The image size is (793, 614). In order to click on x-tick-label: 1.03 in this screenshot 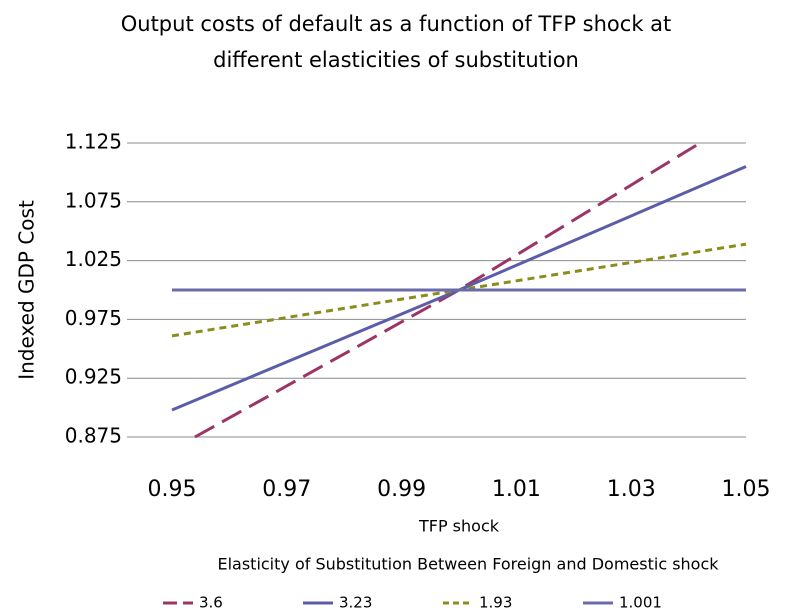, I will do `click(631, 489)`.